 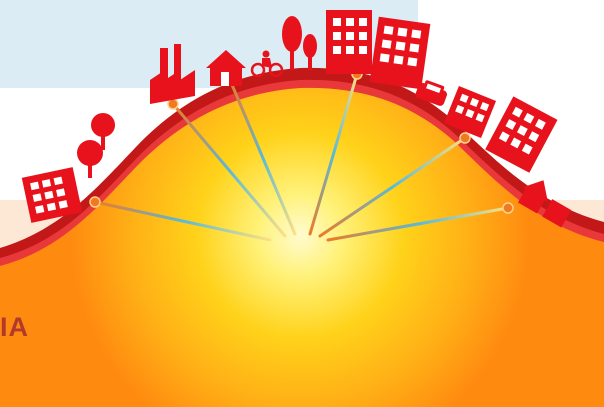 I want to click on car-icon, so click(x=431, y=93).